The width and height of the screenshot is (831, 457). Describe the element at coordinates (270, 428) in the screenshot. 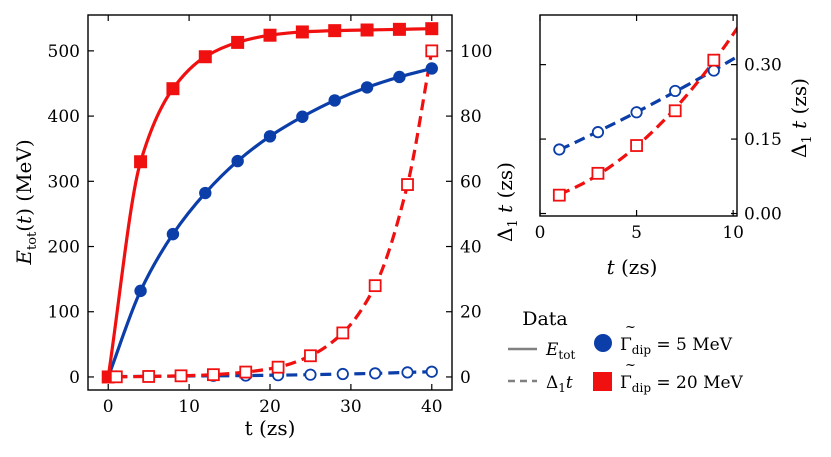

I see `main-xlabel: t (zs)` at that location.